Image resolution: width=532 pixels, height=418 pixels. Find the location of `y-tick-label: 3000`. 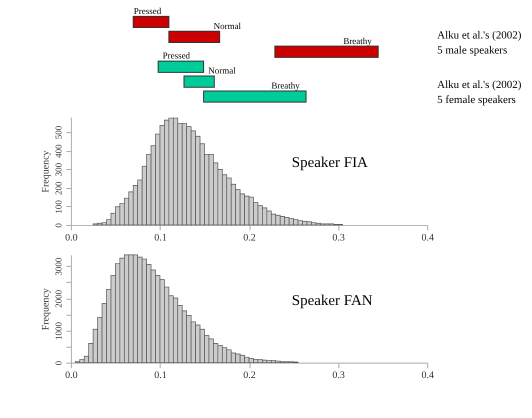

y-tick-label: 3000 is located at coordinates (58, 266).